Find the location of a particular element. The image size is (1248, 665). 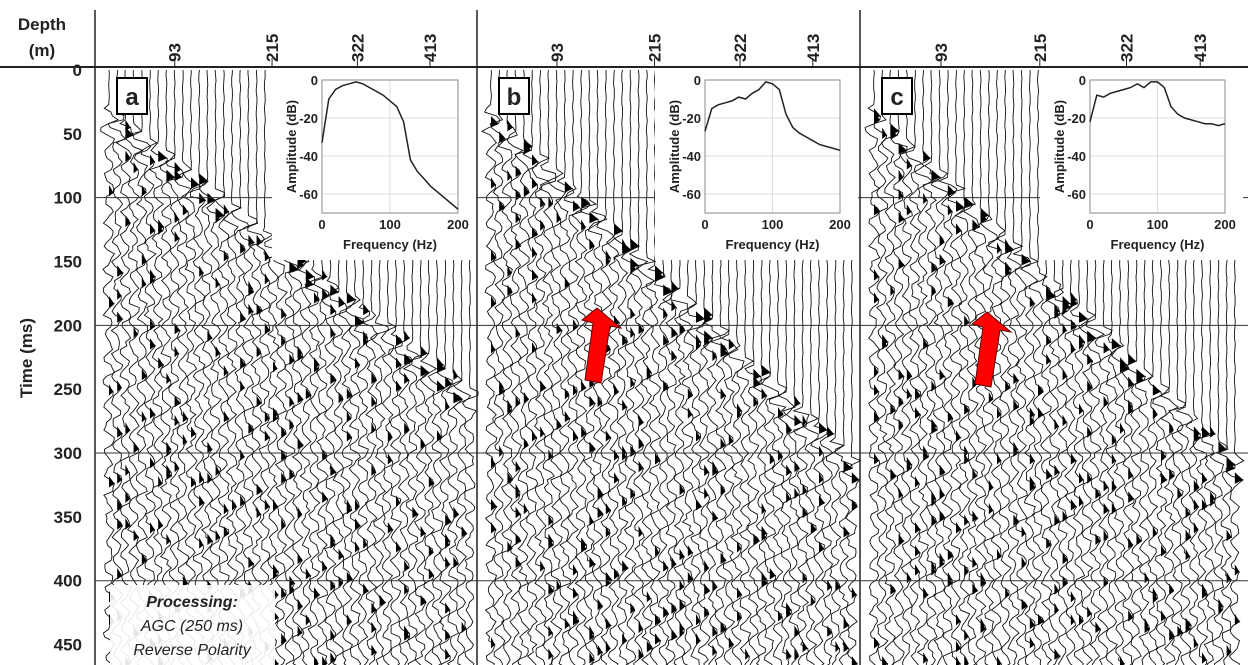

y-tick-label: 0 is located at coordinates (314, 80).